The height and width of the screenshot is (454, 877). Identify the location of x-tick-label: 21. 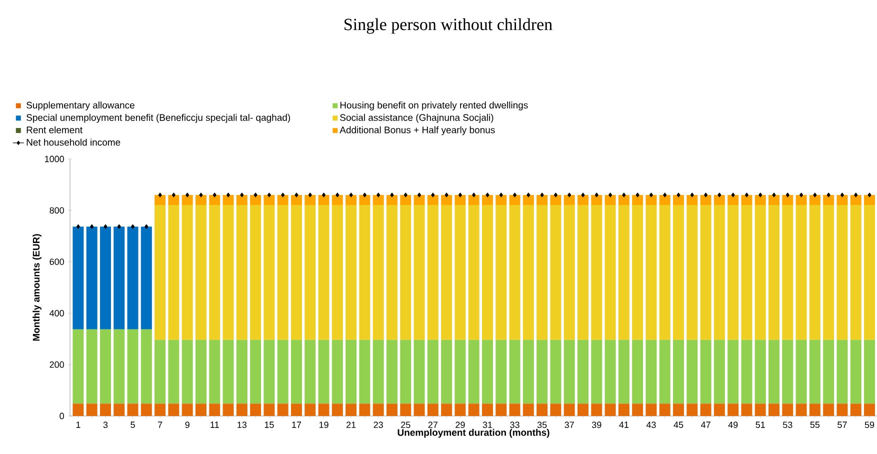
(351, 425).